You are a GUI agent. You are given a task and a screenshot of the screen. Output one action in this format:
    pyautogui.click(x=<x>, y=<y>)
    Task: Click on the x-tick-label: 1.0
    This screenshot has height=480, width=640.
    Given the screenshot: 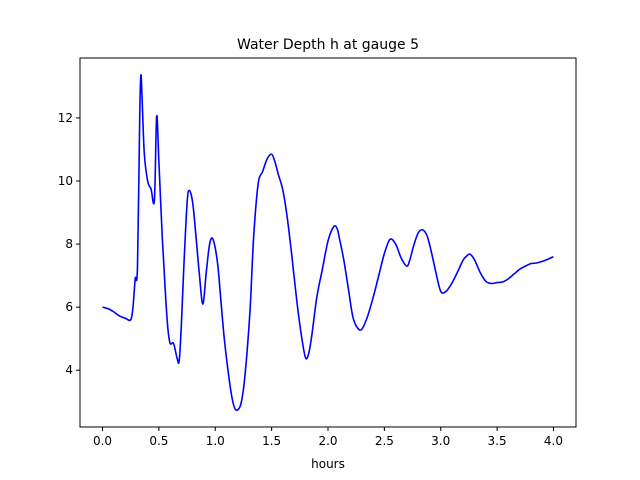 What is the action you would take?
    pyautogui.click(x=215, y=441)
    